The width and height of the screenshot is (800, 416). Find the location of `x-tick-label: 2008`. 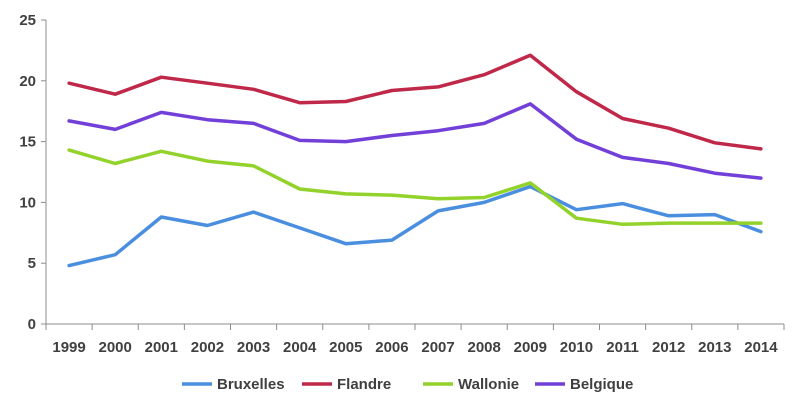

x-tick-label: 2008 is located at coordinates (484, 347).